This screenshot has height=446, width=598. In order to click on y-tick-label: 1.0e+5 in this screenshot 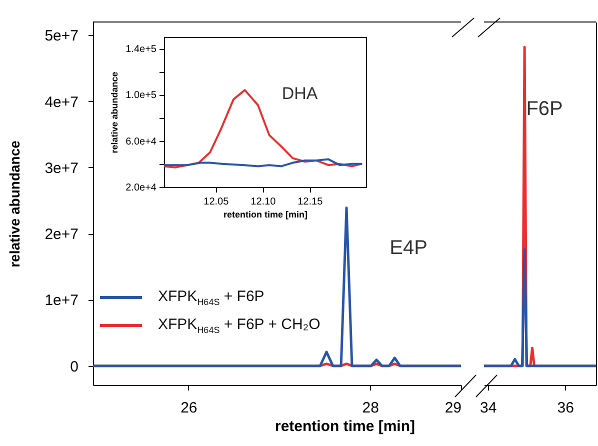, I will do `click(141, 96)`.